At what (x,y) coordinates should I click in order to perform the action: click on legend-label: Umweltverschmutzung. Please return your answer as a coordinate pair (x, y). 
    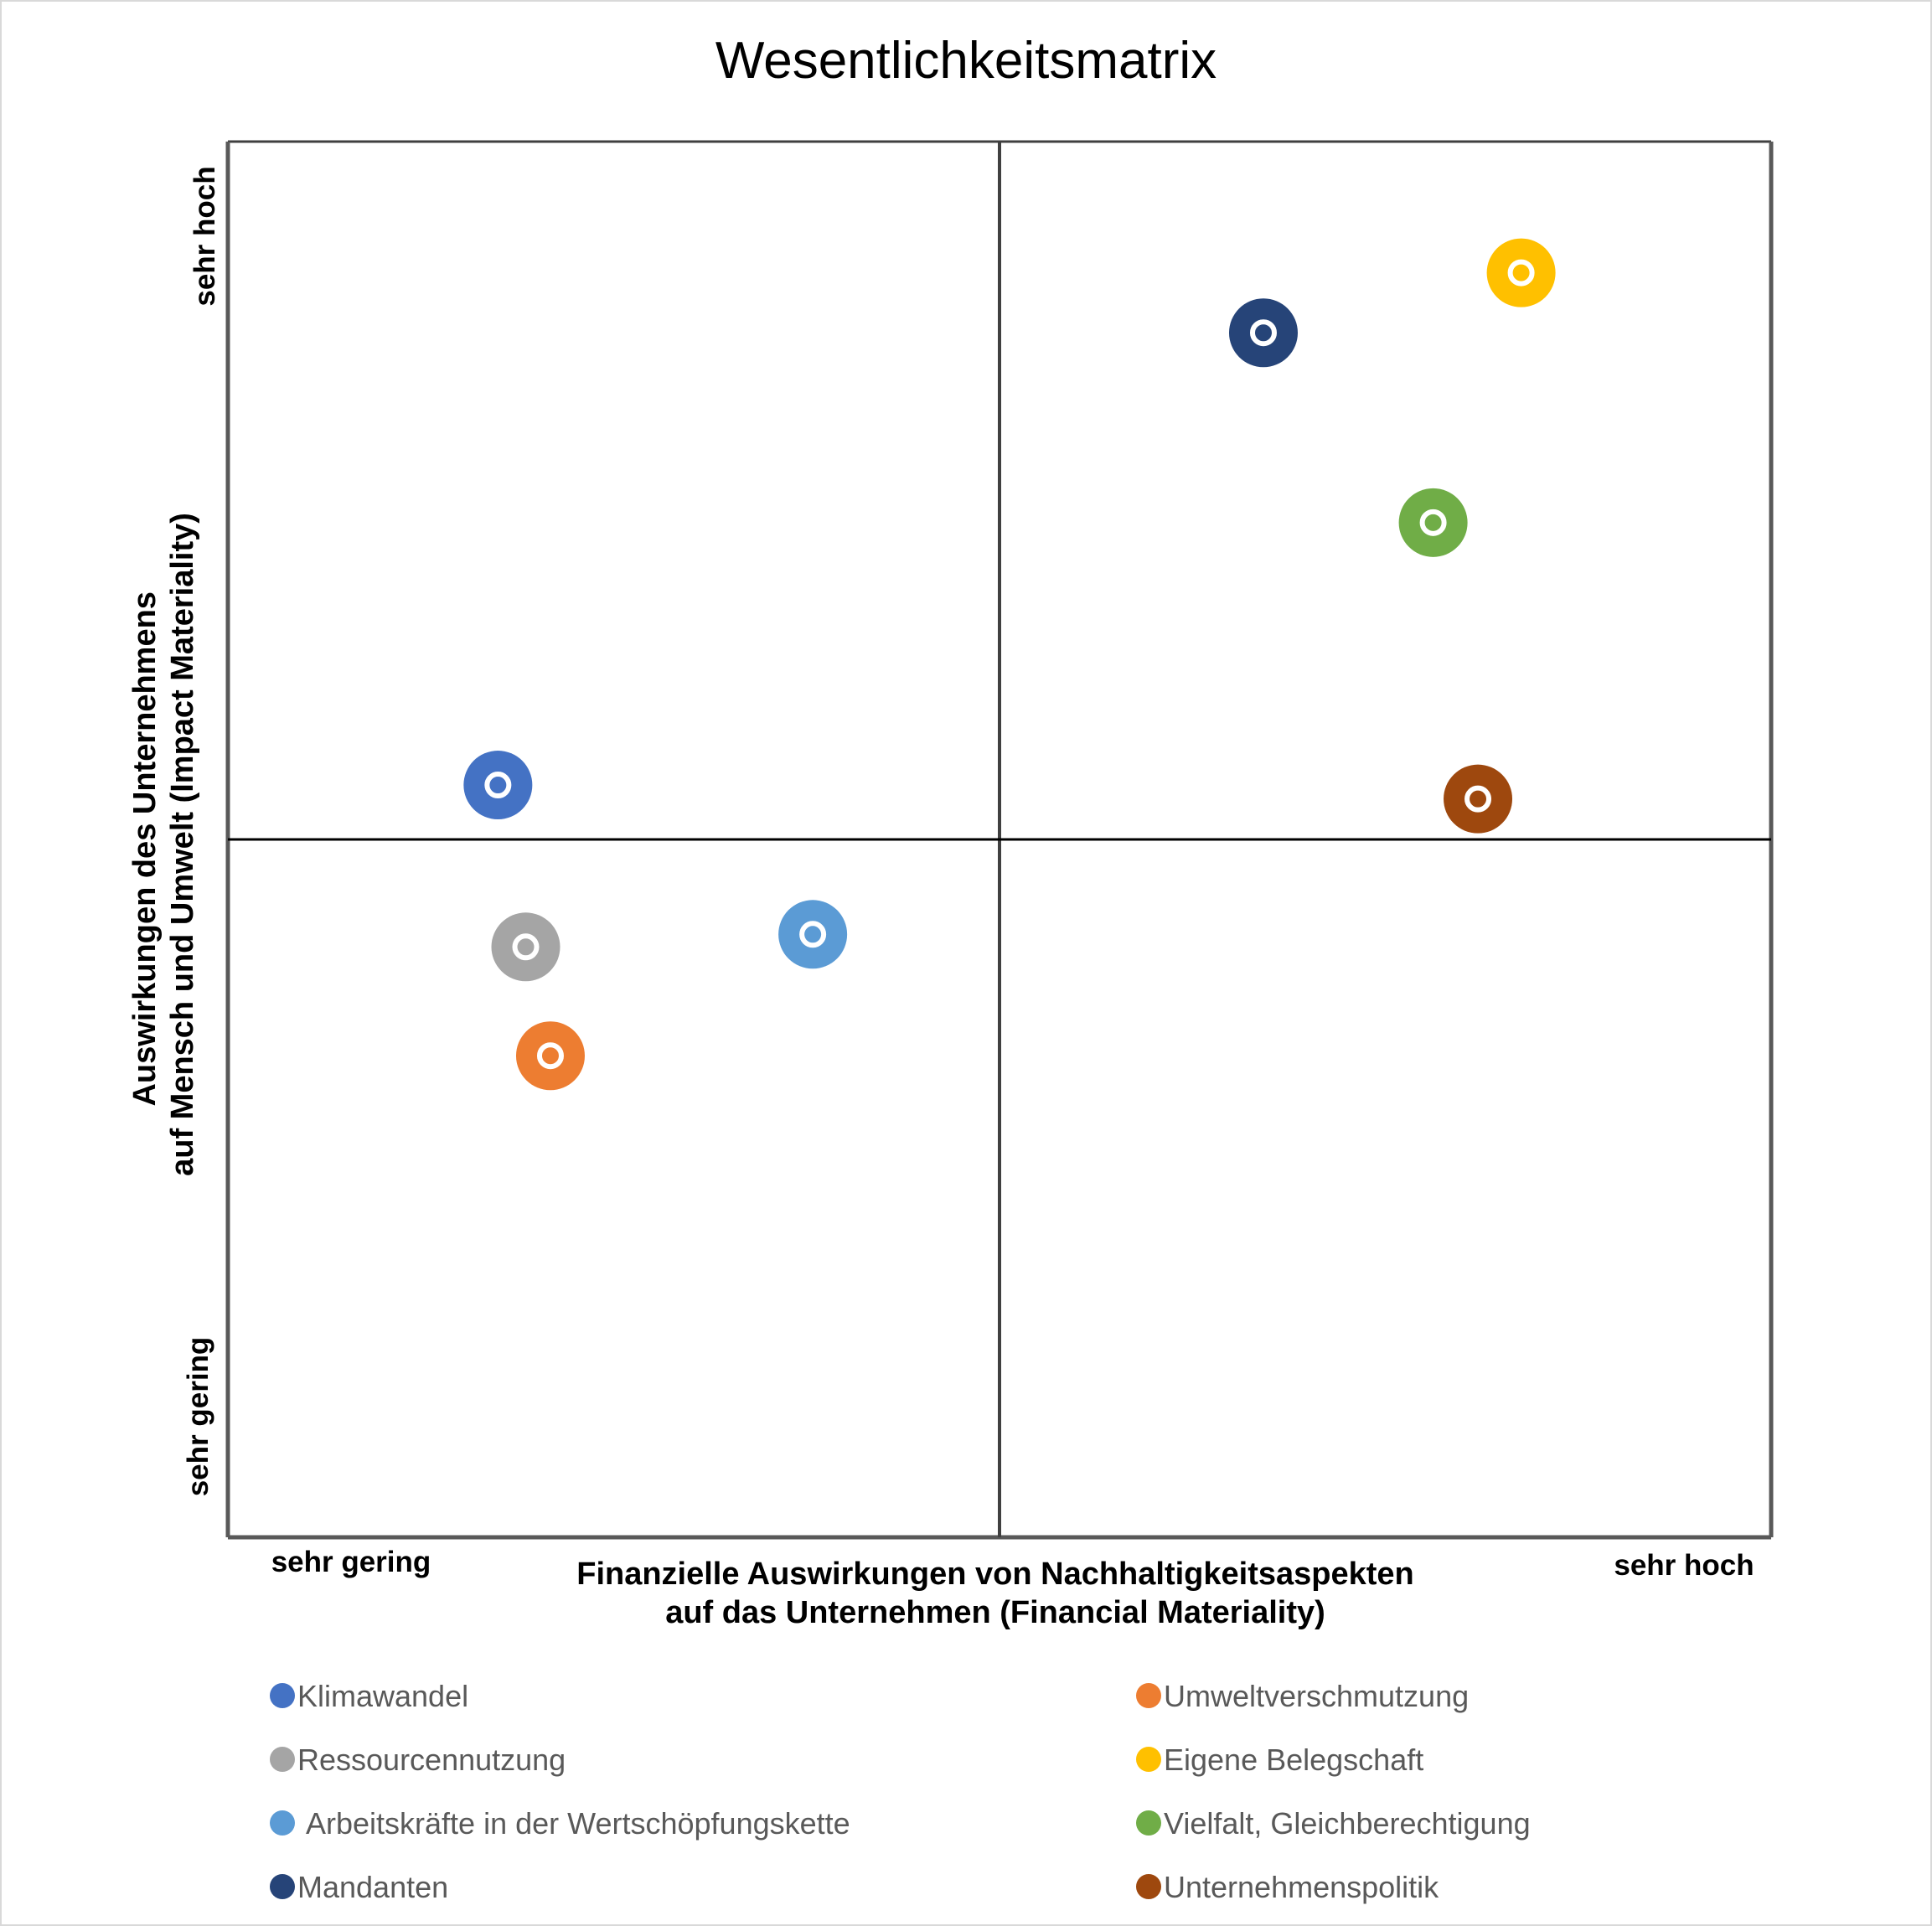
    Looking at the image, I should click on (1316, 1696).